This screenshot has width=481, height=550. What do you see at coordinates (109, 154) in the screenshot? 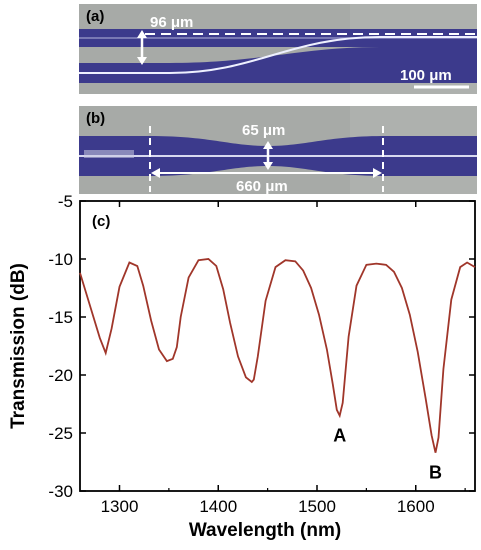
I see `panel-b-input-spot` at bounding box center [109, 154].